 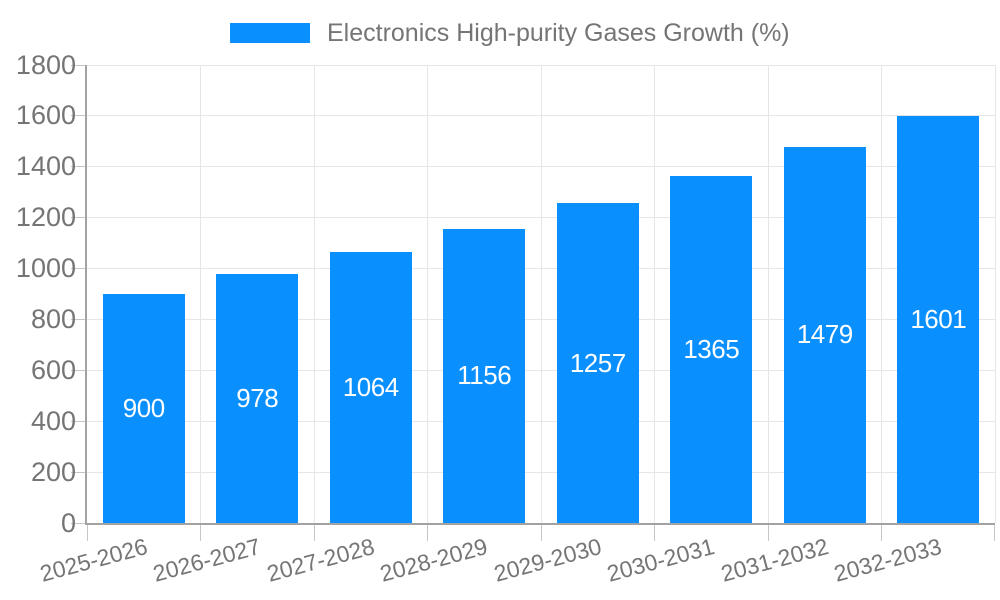 I want to click on legend-label: Electronics High-purity Gases Growth (%), so click(x=558, y=33).